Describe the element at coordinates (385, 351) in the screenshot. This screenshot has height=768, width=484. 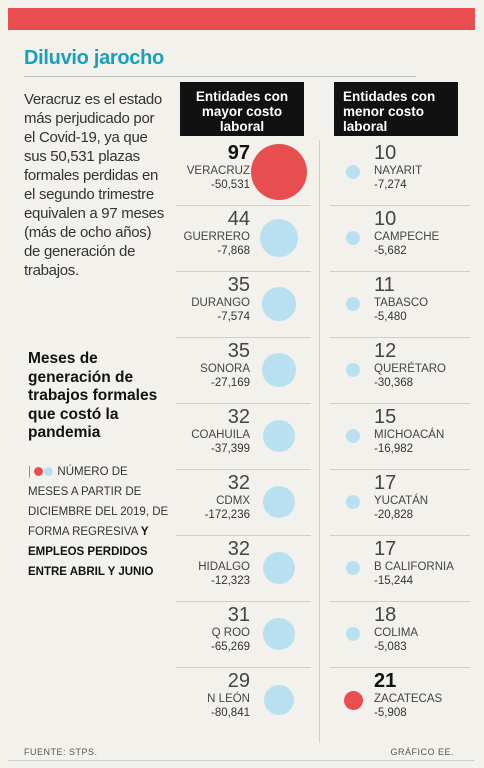
I see `months-label: 12` at that location.